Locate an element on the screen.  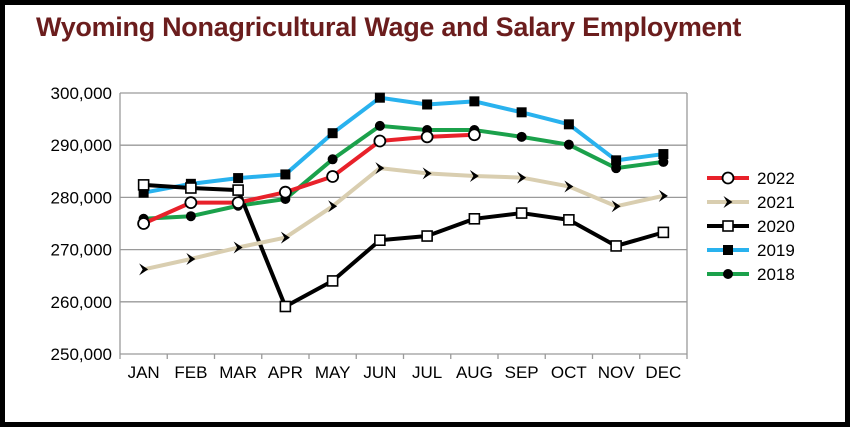
x-tick-labels: JAN FEB MAR APR MAY JUN JUL AUG SEP OCT NOV DEC is located at coordinates (405, 372).